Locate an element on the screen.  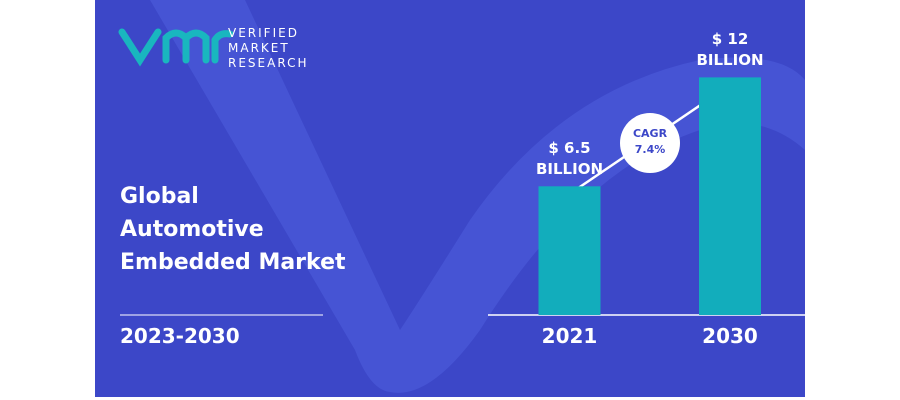
brand: VERIFIED MARKET RESEARCH is located at coordinates (268, 48).